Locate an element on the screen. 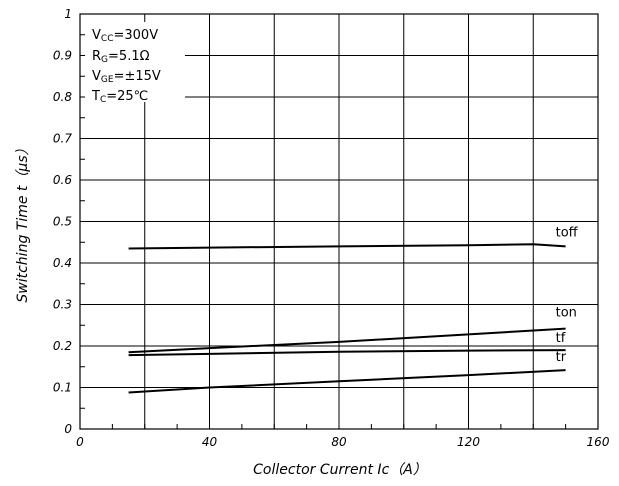  x-tick-label: 120 is located at coordinates (468, 442).